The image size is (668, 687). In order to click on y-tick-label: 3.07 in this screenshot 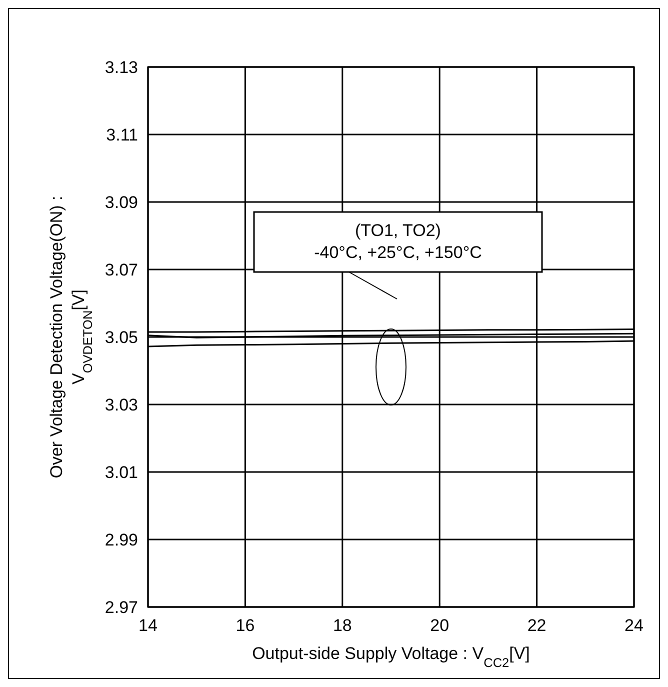, I will do `click(121, 270)`.